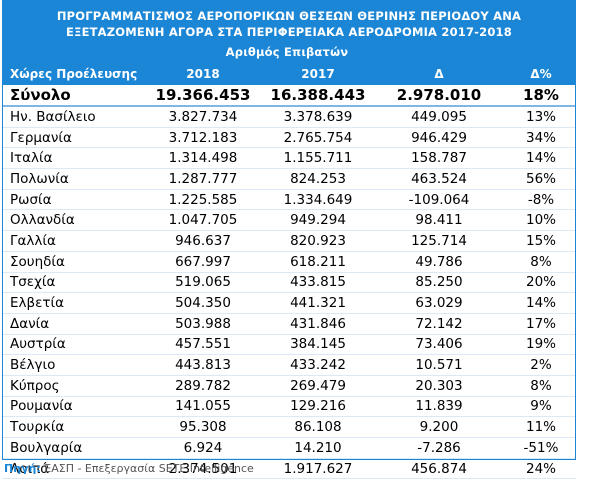  Describe the element at coordinates (203, 158) in the screenshot. I see `cell: 1.314.498` at that location.